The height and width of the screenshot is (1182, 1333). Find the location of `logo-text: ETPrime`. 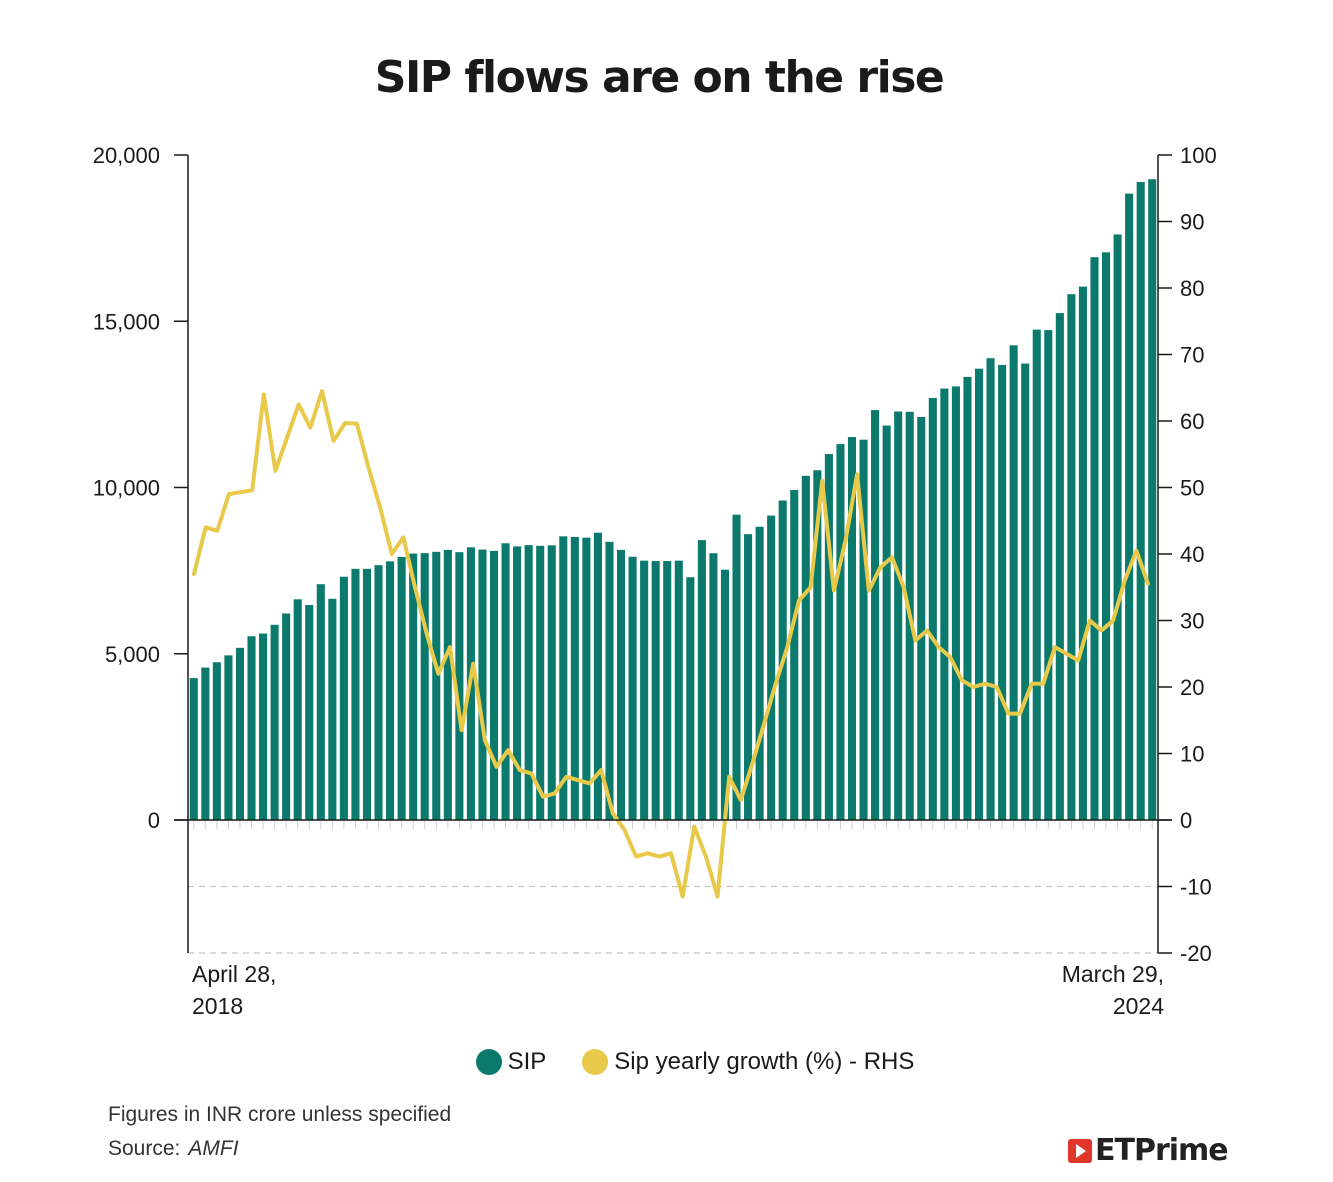

logo-text: ETPrime is located at coordinates (1162, 1150).